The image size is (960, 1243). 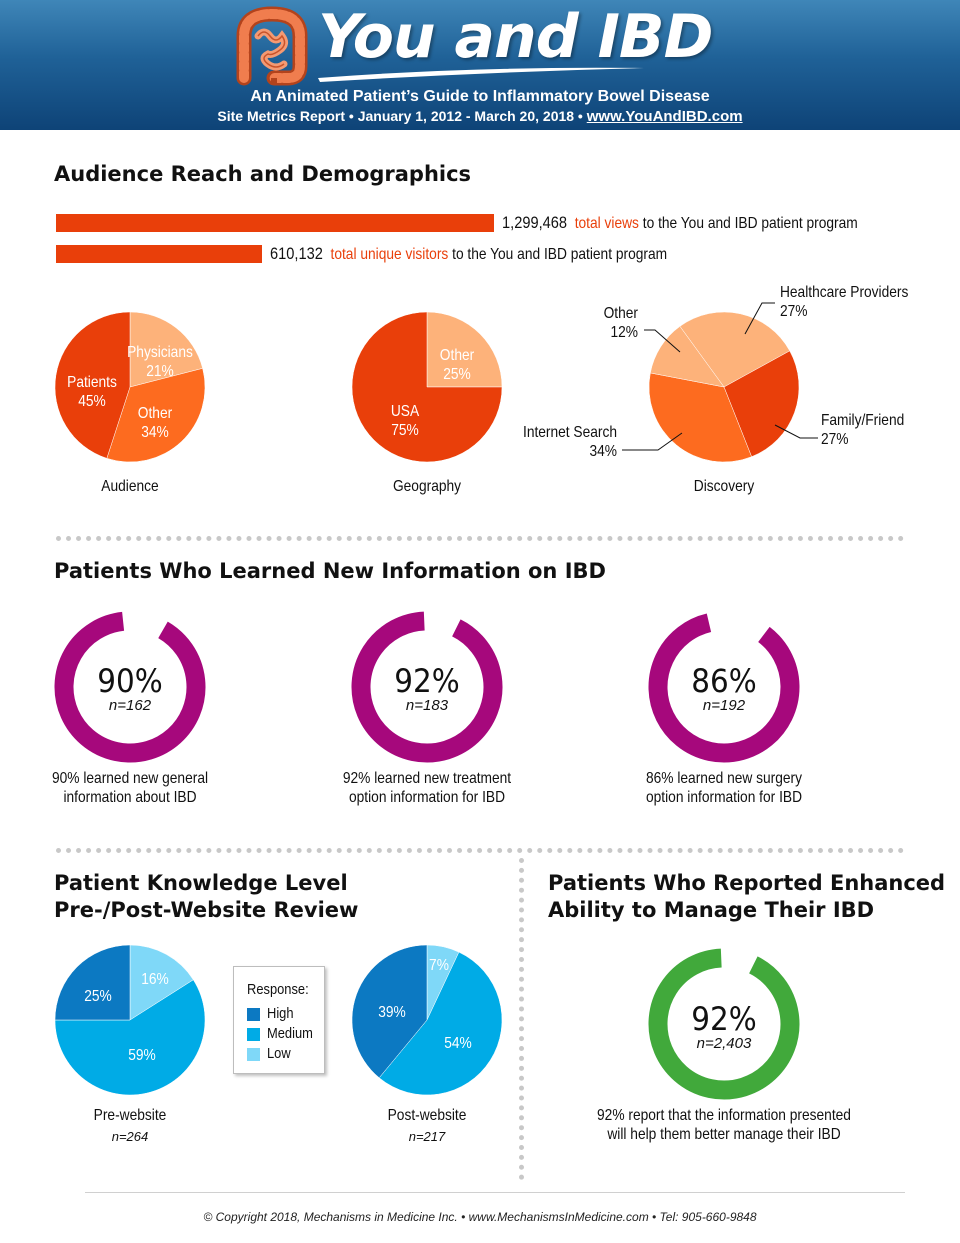 What do you see at coordinates (606, 223) in the screenshot?
I see `views-highlight: total views` at bounding box center [606, 223].